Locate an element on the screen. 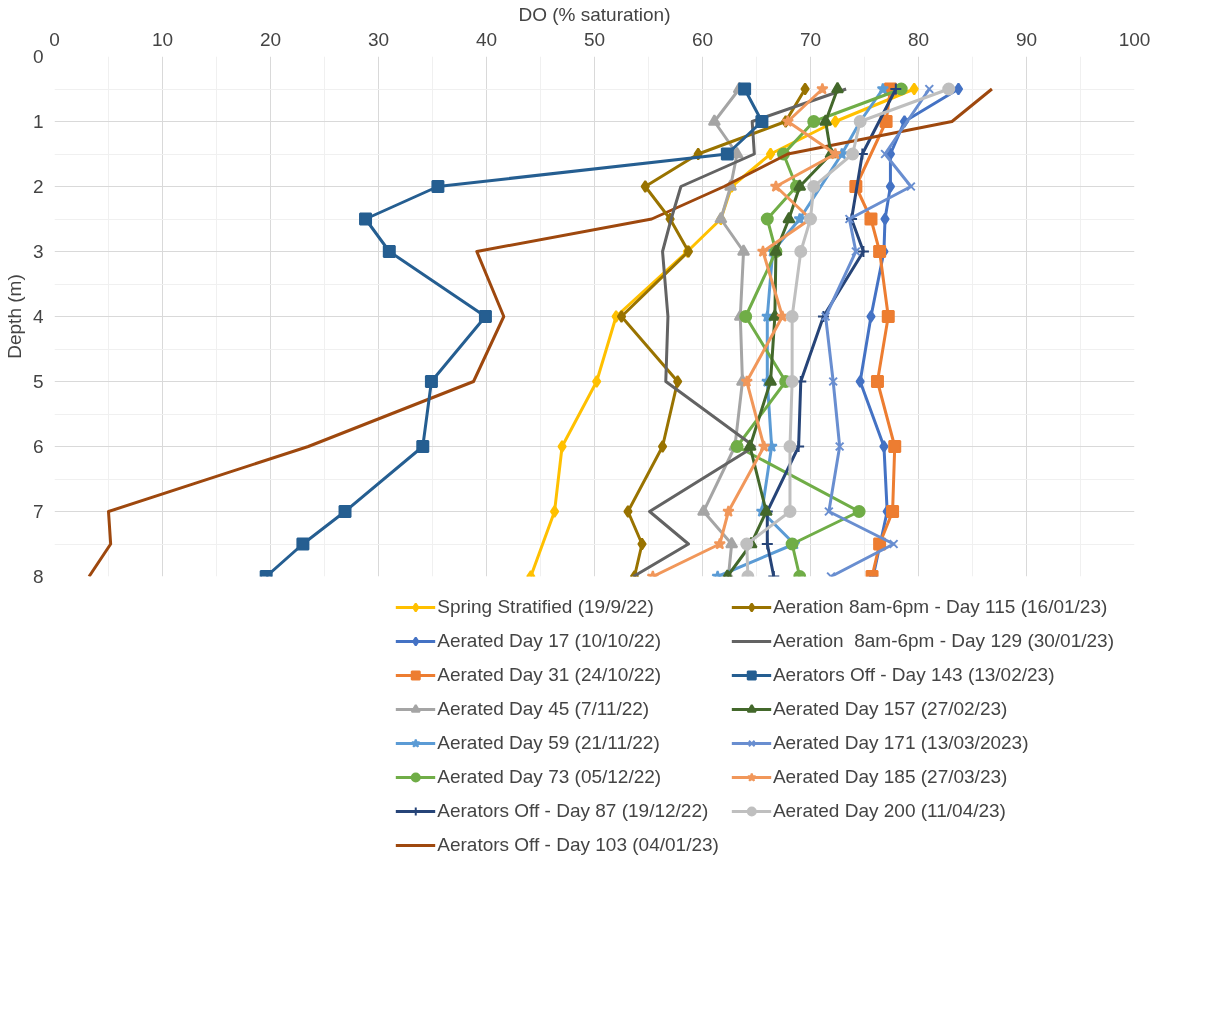  legend-label: Aerated Day 45 (7/11/22) is located at coordinates (543, 709).